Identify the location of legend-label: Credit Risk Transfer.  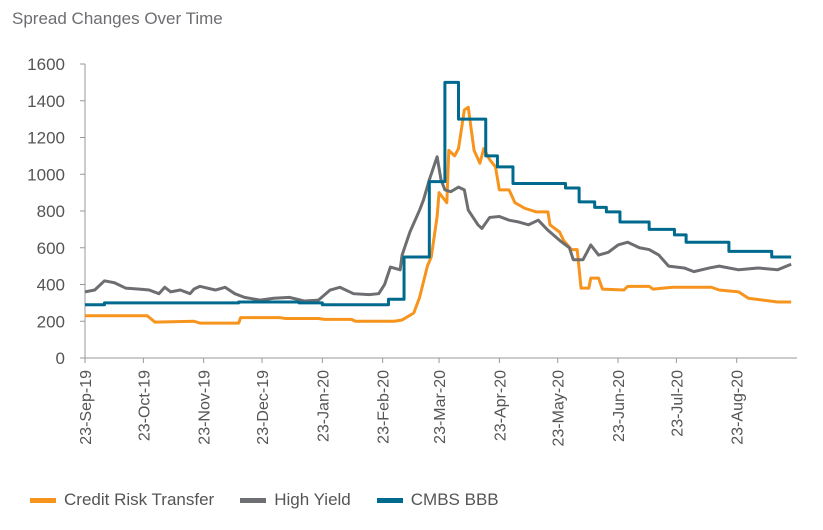
(139, 499).